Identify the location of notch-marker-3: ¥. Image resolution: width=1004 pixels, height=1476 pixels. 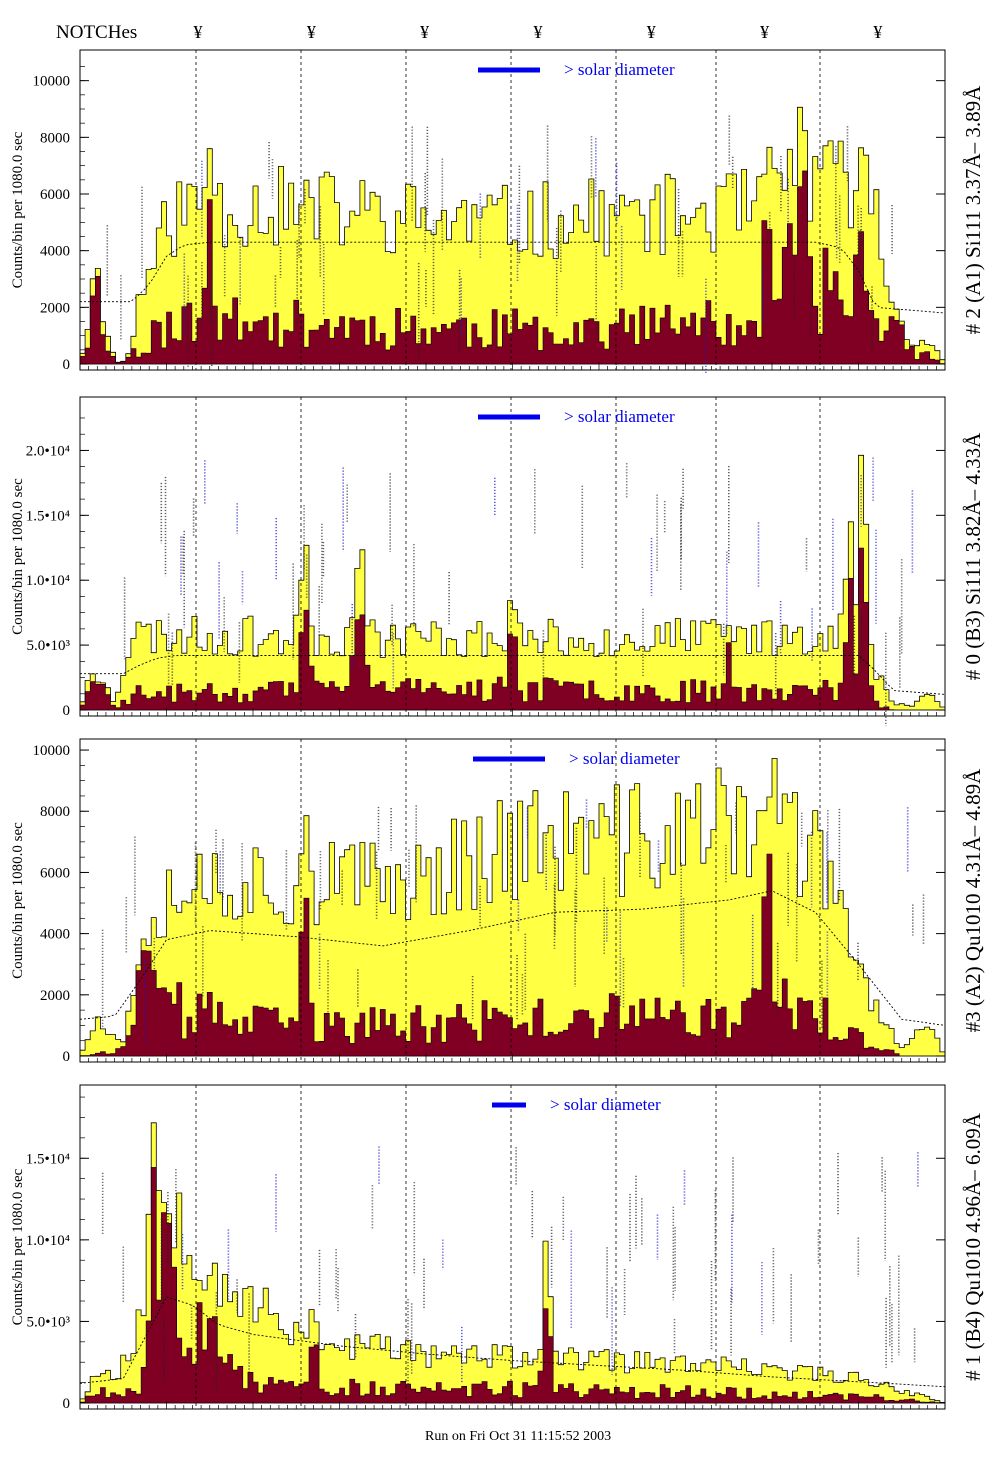
(424, 32).